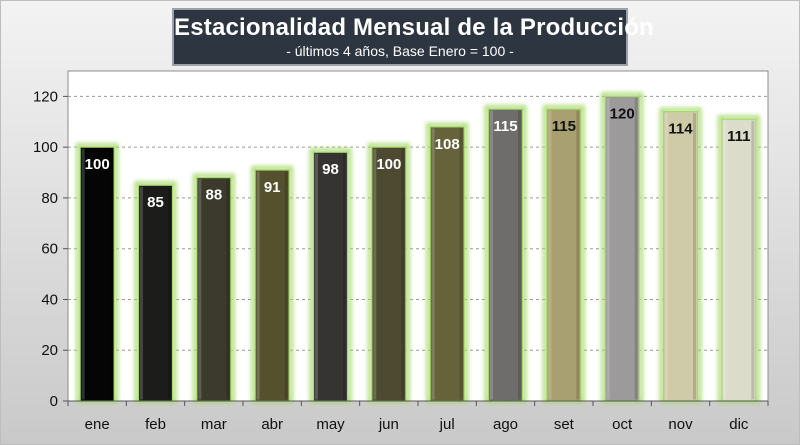 This screenshot has width=800, height=445. I want to click on y-tick-label: 60, so click(49, 249).